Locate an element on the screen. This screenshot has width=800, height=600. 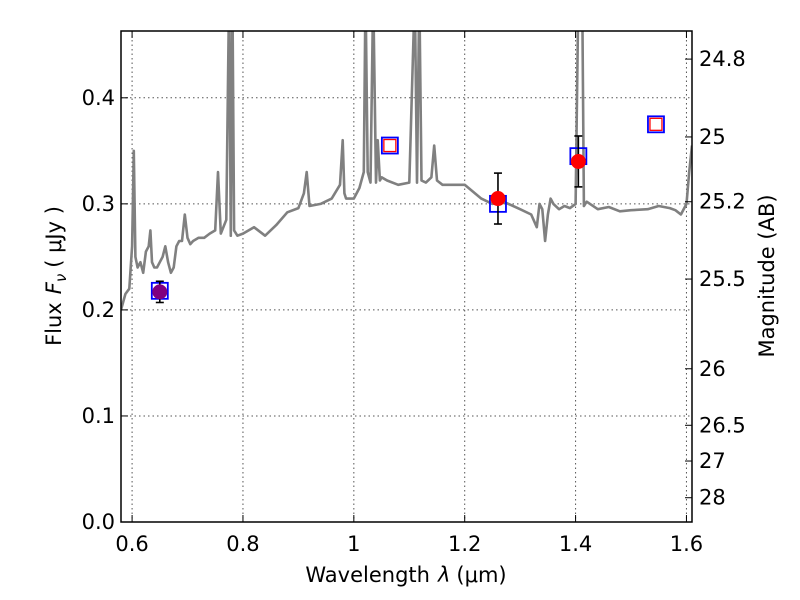
x-tick-label: 1.4 is located at coordinates (575, 544).